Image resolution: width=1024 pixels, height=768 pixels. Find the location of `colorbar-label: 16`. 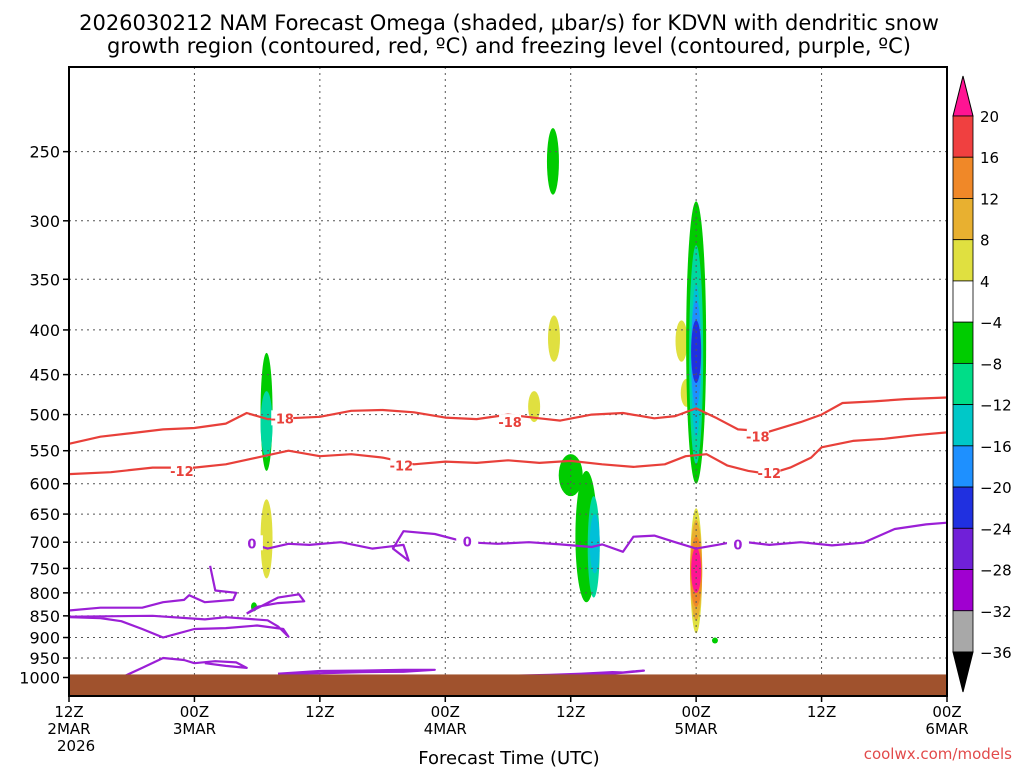

colorbar-label: 16 is located at coordinates (989, 158).